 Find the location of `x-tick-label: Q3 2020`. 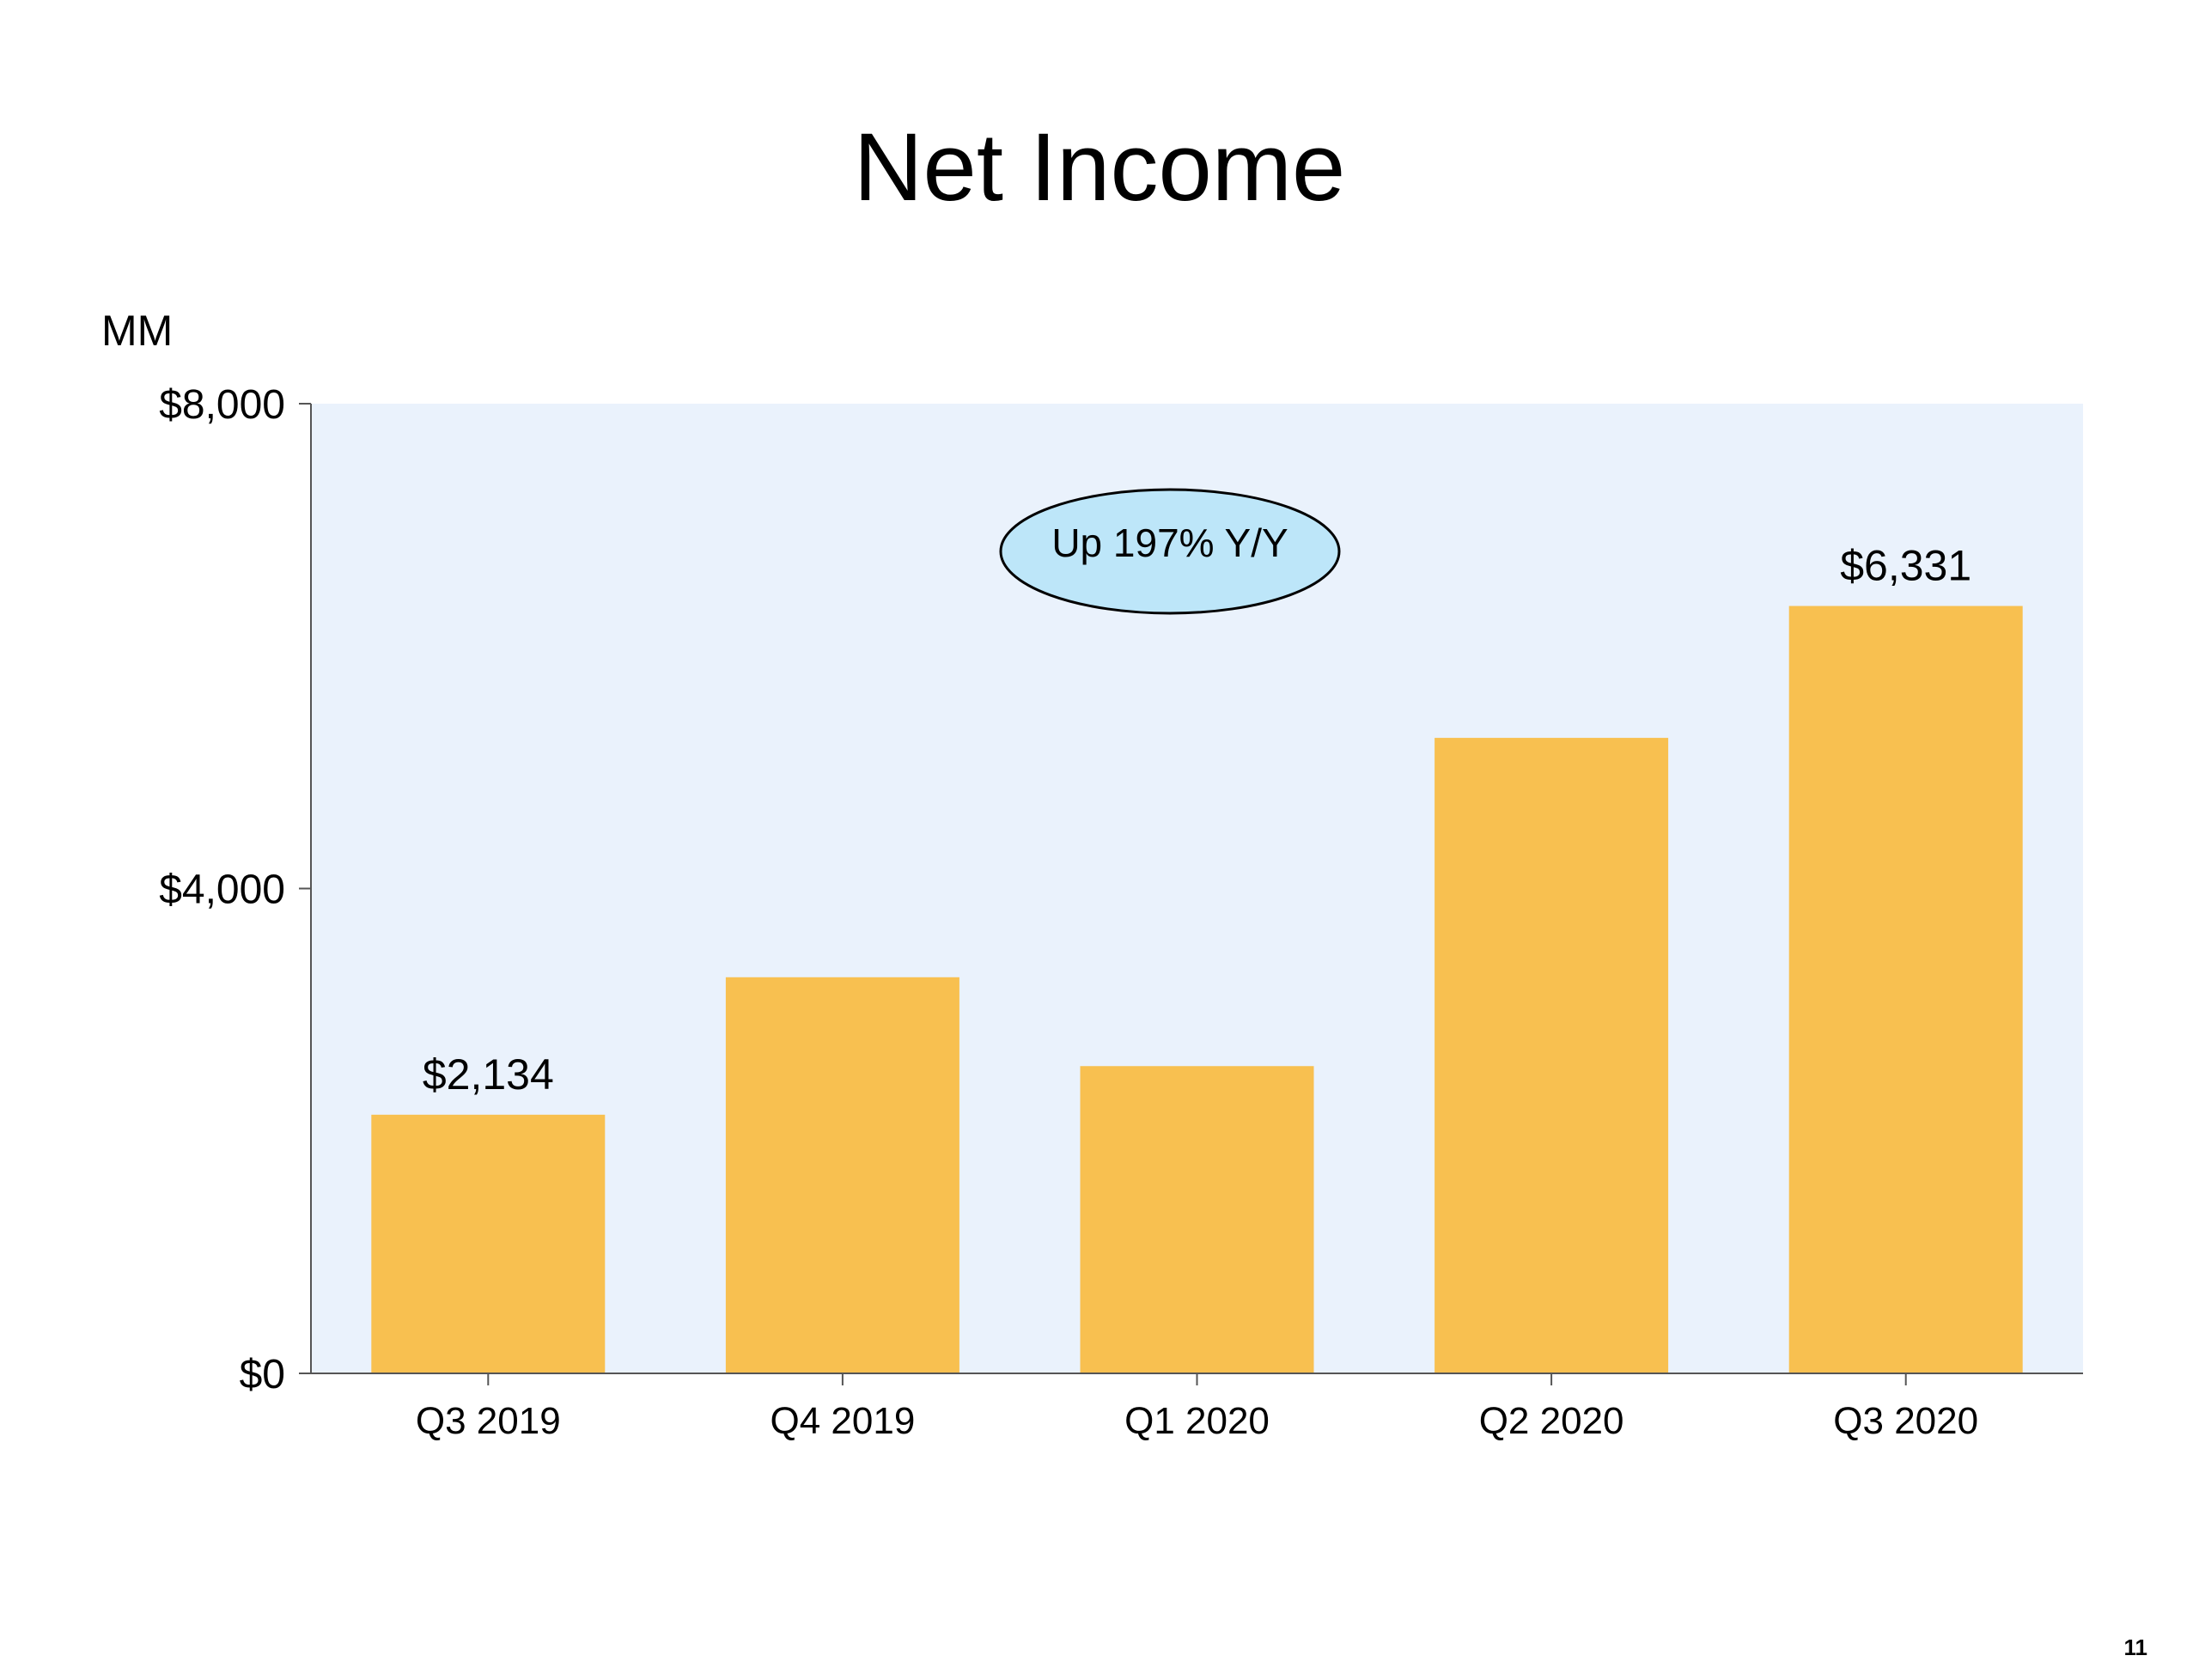

x-tick-label: Q3 2020 is located at coordinates (1906, 1421).